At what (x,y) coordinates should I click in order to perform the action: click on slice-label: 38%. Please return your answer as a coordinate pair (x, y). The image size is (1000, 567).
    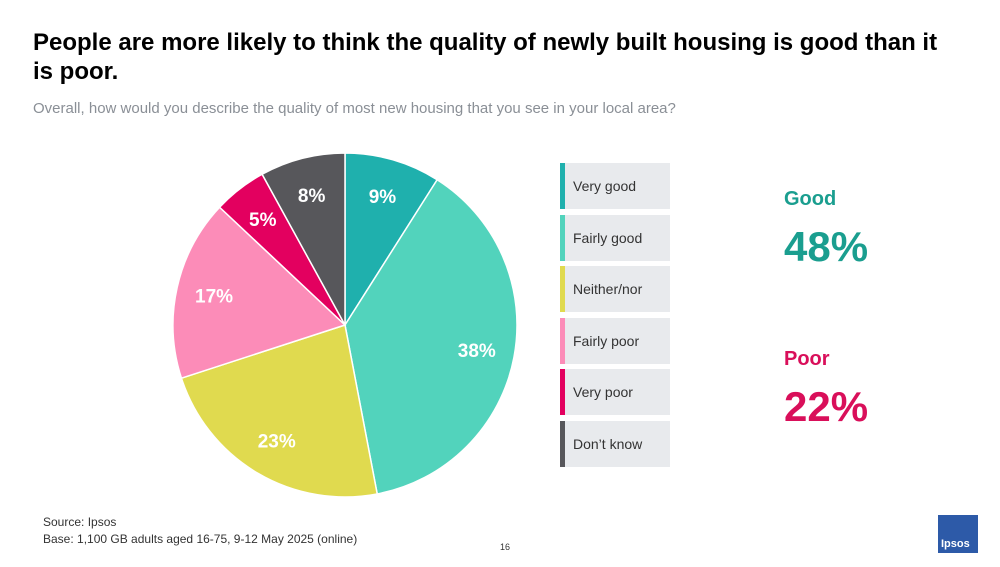
    Looking at the image, I should click on (477, 351).